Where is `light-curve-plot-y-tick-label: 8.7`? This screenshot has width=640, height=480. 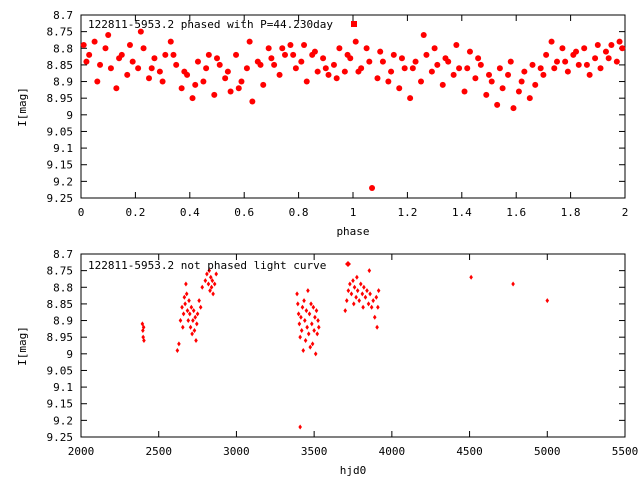 light-curve-plot-y-tick-label: 8.7 is located at coordinates (63, 254).